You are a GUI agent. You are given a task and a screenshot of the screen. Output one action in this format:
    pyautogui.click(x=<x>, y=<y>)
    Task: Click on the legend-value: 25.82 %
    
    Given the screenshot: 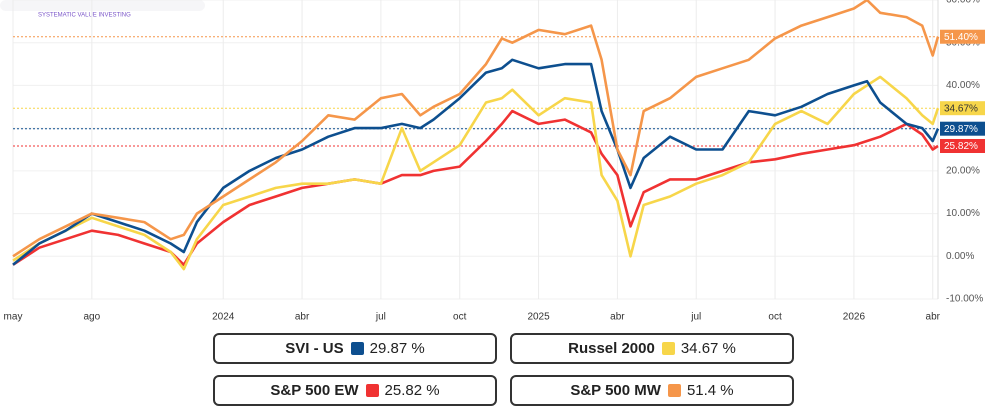 What is the action you would take?
    pyautogui.click(x=412, y=390)
    